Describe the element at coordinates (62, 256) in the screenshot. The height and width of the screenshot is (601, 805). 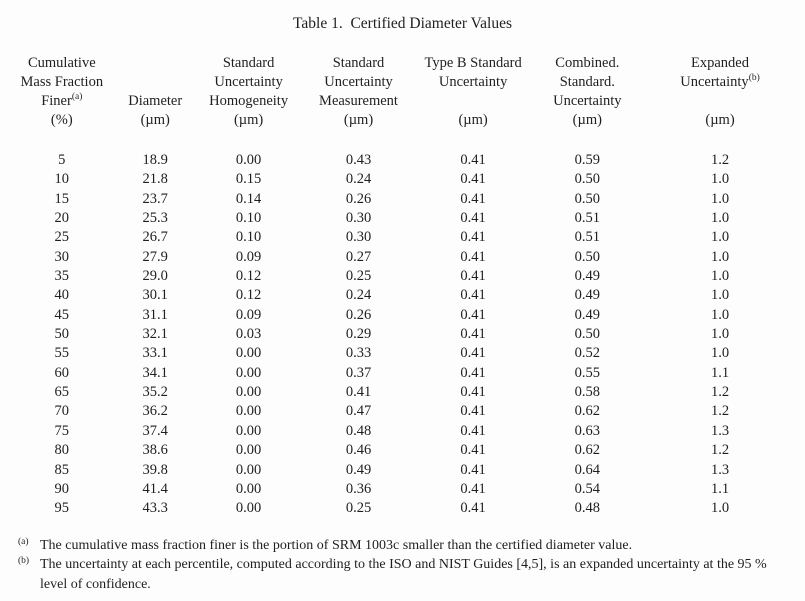
I see `table-cell: 30` at that location.